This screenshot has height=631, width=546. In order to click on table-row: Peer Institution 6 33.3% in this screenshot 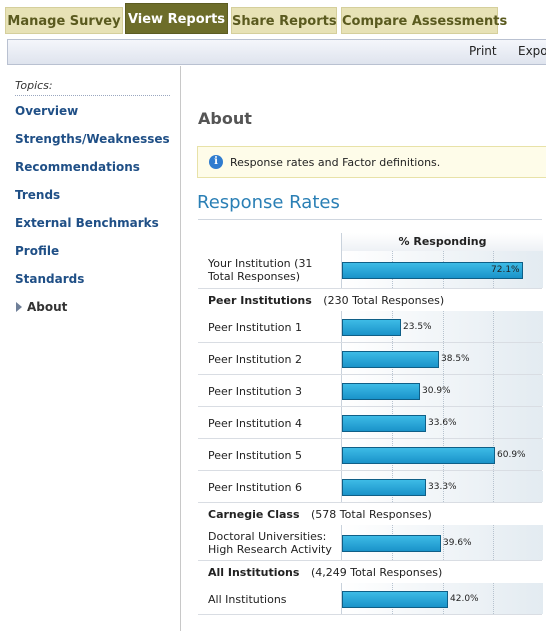, I will do `click(370, 487)`.